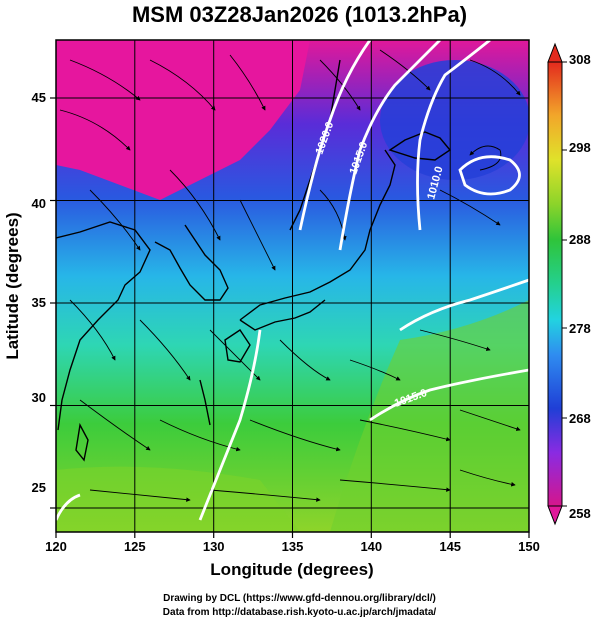  Describe the element at coordinates (299, 14) in the screenshot. I see `map-title: MSM 03Z28Jan2026 (1013.2hPa)` at that location.